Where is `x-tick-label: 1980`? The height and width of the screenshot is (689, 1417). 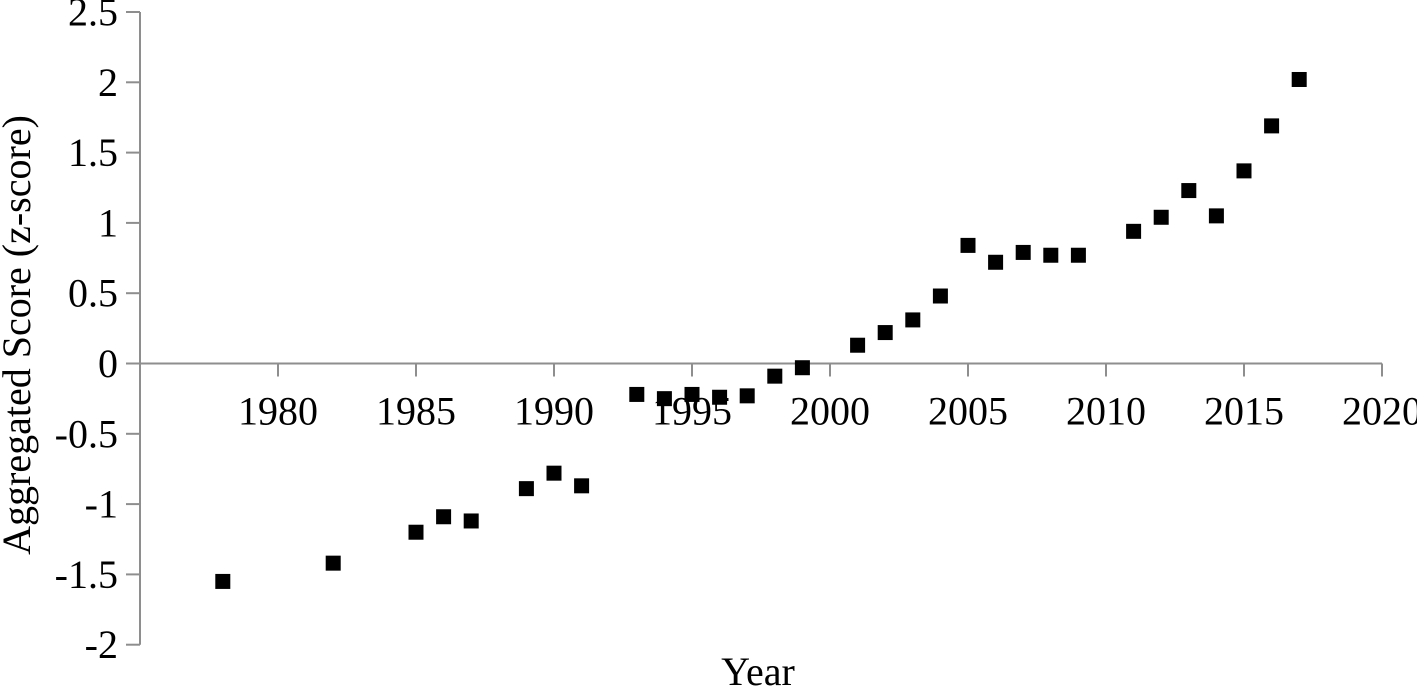 x-tick-label: 1980 is located at coordinates (278, 411).